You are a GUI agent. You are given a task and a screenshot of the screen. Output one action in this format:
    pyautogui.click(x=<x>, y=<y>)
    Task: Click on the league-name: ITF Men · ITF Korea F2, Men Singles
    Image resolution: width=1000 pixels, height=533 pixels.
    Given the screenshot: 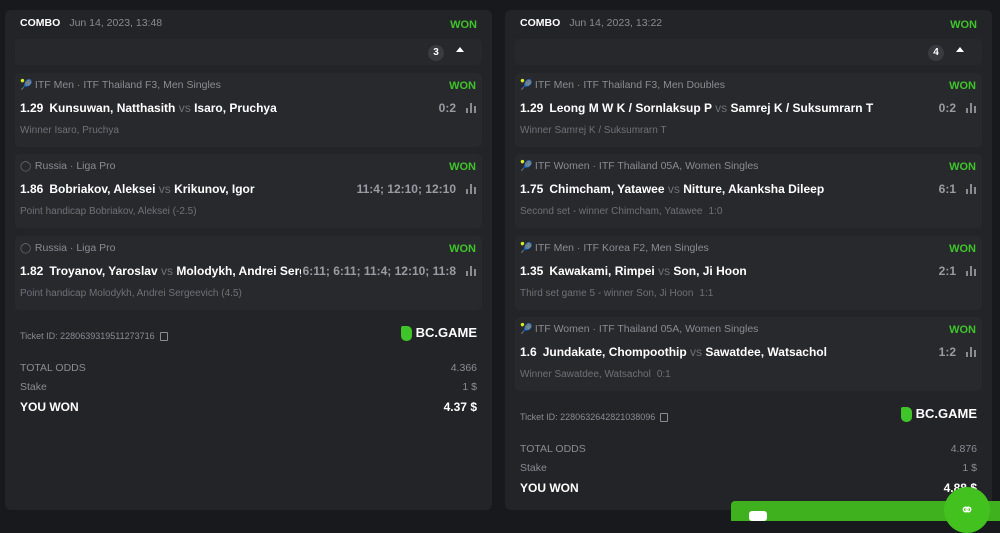 What is the action you would take?
    pyautogui.click(x=621, y=248)
    